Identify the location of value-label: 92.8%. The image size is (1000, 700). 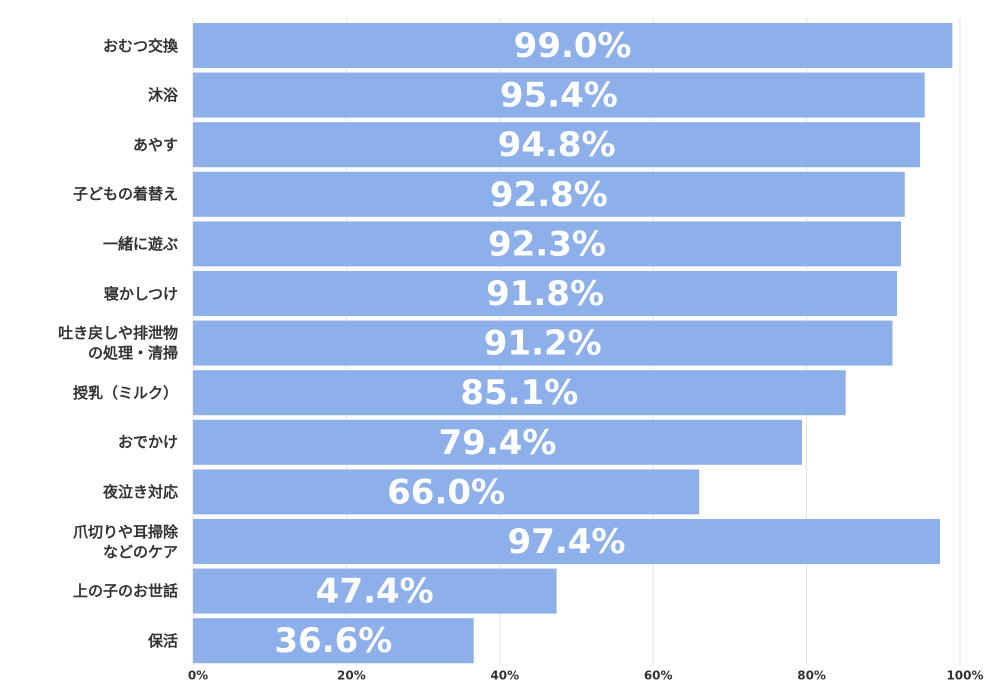
(549, 195).